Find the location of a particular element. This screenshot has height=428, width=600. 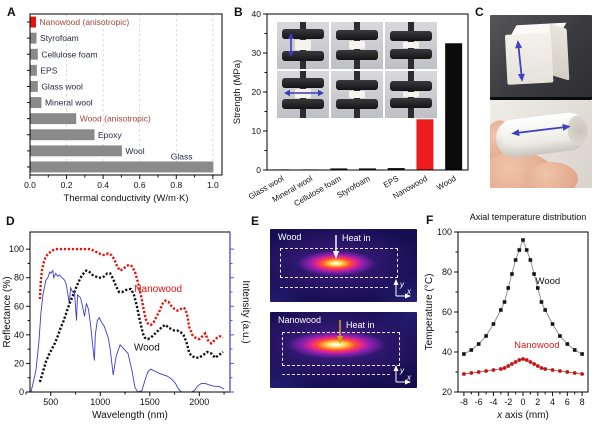

svg-text: Axial temperature distribution is located at coordinates (528, 217).